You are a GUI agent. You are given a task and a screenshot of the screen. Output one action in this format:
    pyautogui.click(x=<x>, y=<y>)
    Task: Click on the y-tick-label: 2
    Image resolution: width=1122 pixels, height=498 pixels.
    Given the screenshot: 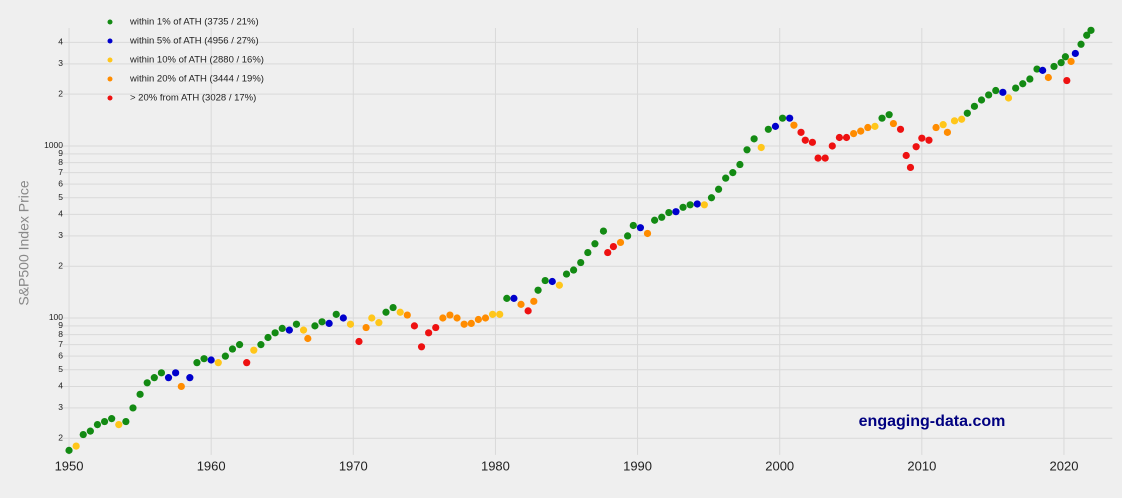 What is the action you would take?
    pyautogui.click(x=60, y=437)
    